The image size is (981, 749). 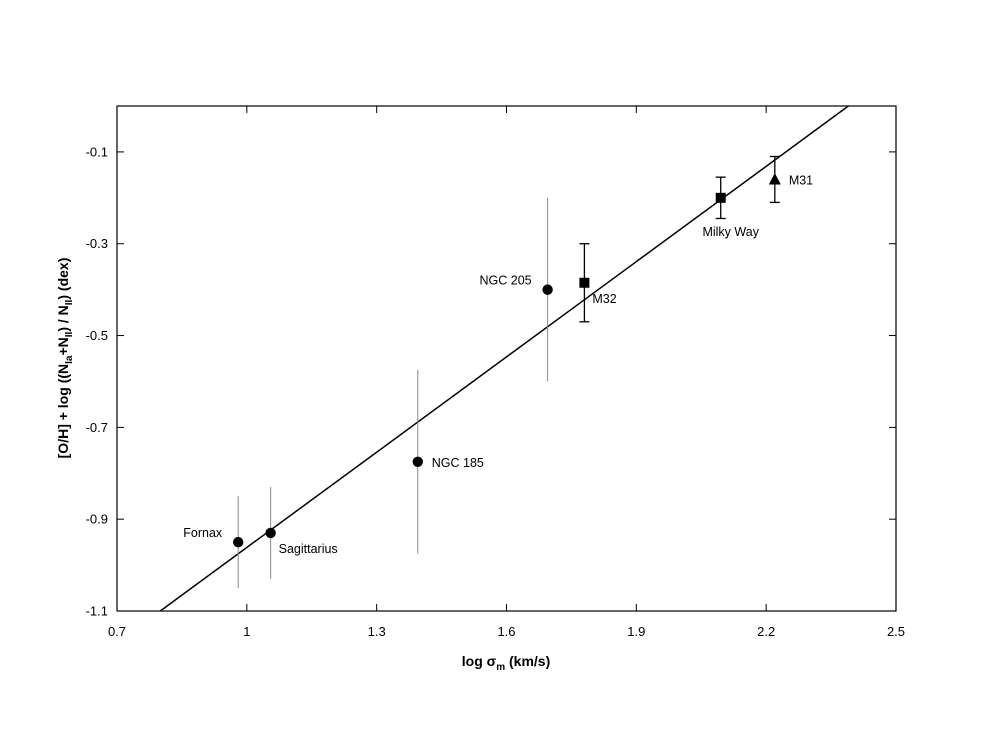 I want to click on y-tick-label: -0.7, so click(x=97, y=427).